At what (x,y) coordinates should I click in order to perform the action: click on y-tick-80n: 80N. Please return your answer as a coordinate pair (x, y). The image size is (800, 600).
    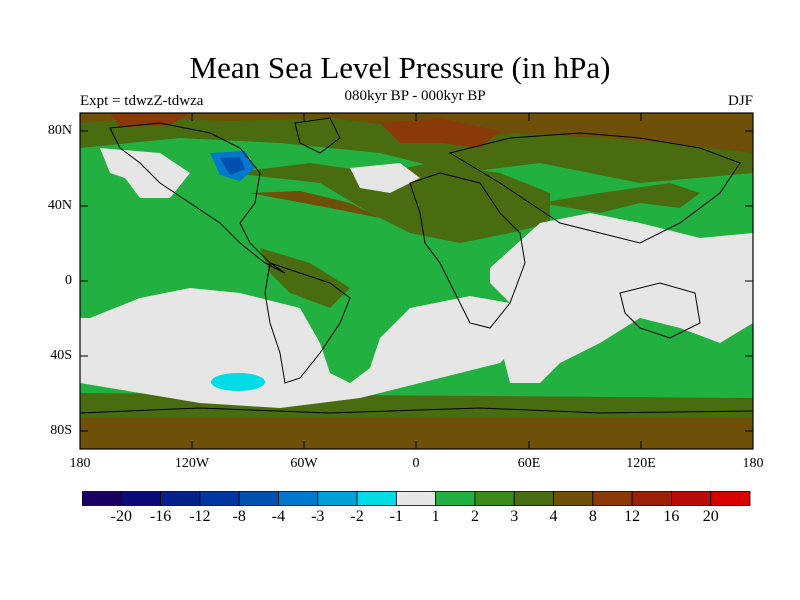
    Looking at the image, I should click on (59, 130).